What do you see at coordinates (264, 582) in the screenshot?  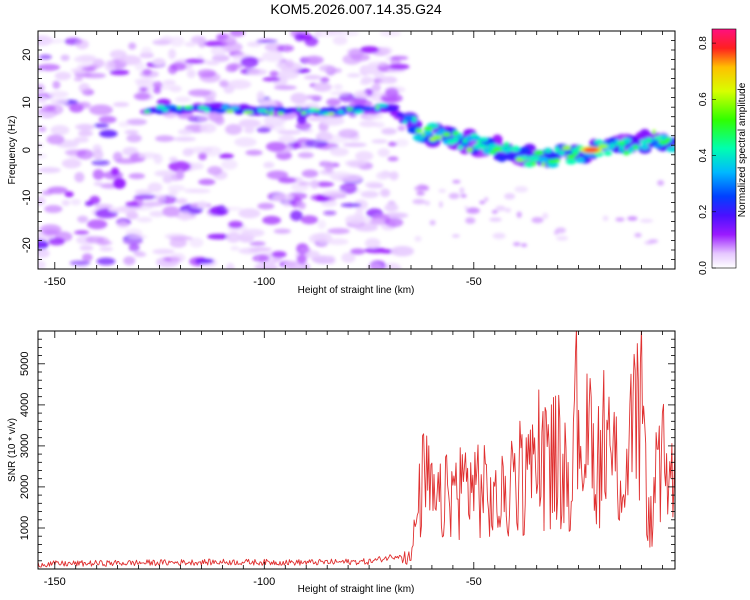 I see `x-tick-label: -100` at bounding box center [264, 582].